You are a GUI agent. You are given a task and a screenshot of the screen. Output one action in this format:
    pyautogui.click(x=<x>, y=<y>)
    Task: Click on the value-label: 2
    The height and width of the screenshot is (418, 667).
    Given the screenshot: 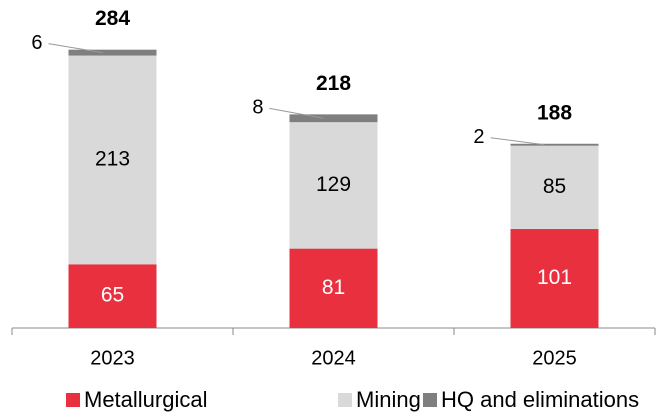 What is the action you would take?
    pyautogui.click(x=478, y=137)
    